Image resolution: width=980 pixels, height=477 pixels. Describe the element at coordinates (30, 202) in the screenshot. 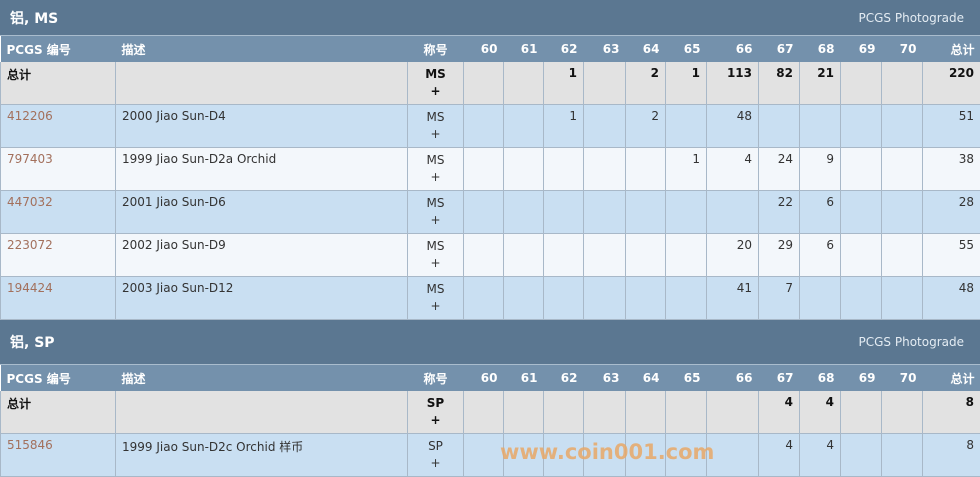

I see `pcgs-number-link: 447032` at that location.